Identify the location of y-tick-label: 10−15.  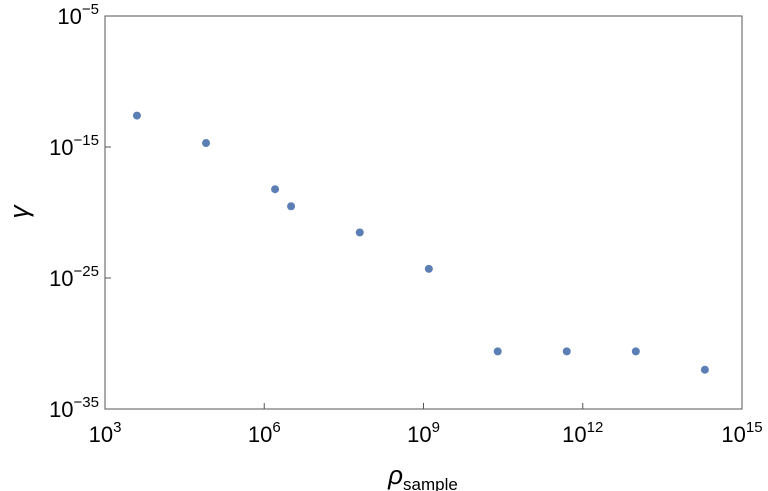
(74, 146).